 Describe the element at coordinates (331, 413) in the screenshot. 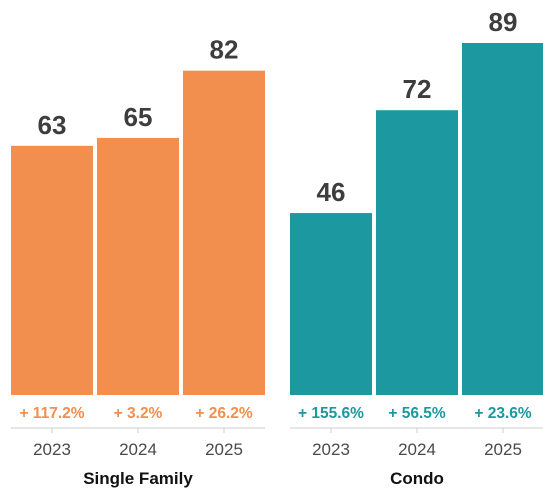

I see `change-label: + 155.6%` at that location.